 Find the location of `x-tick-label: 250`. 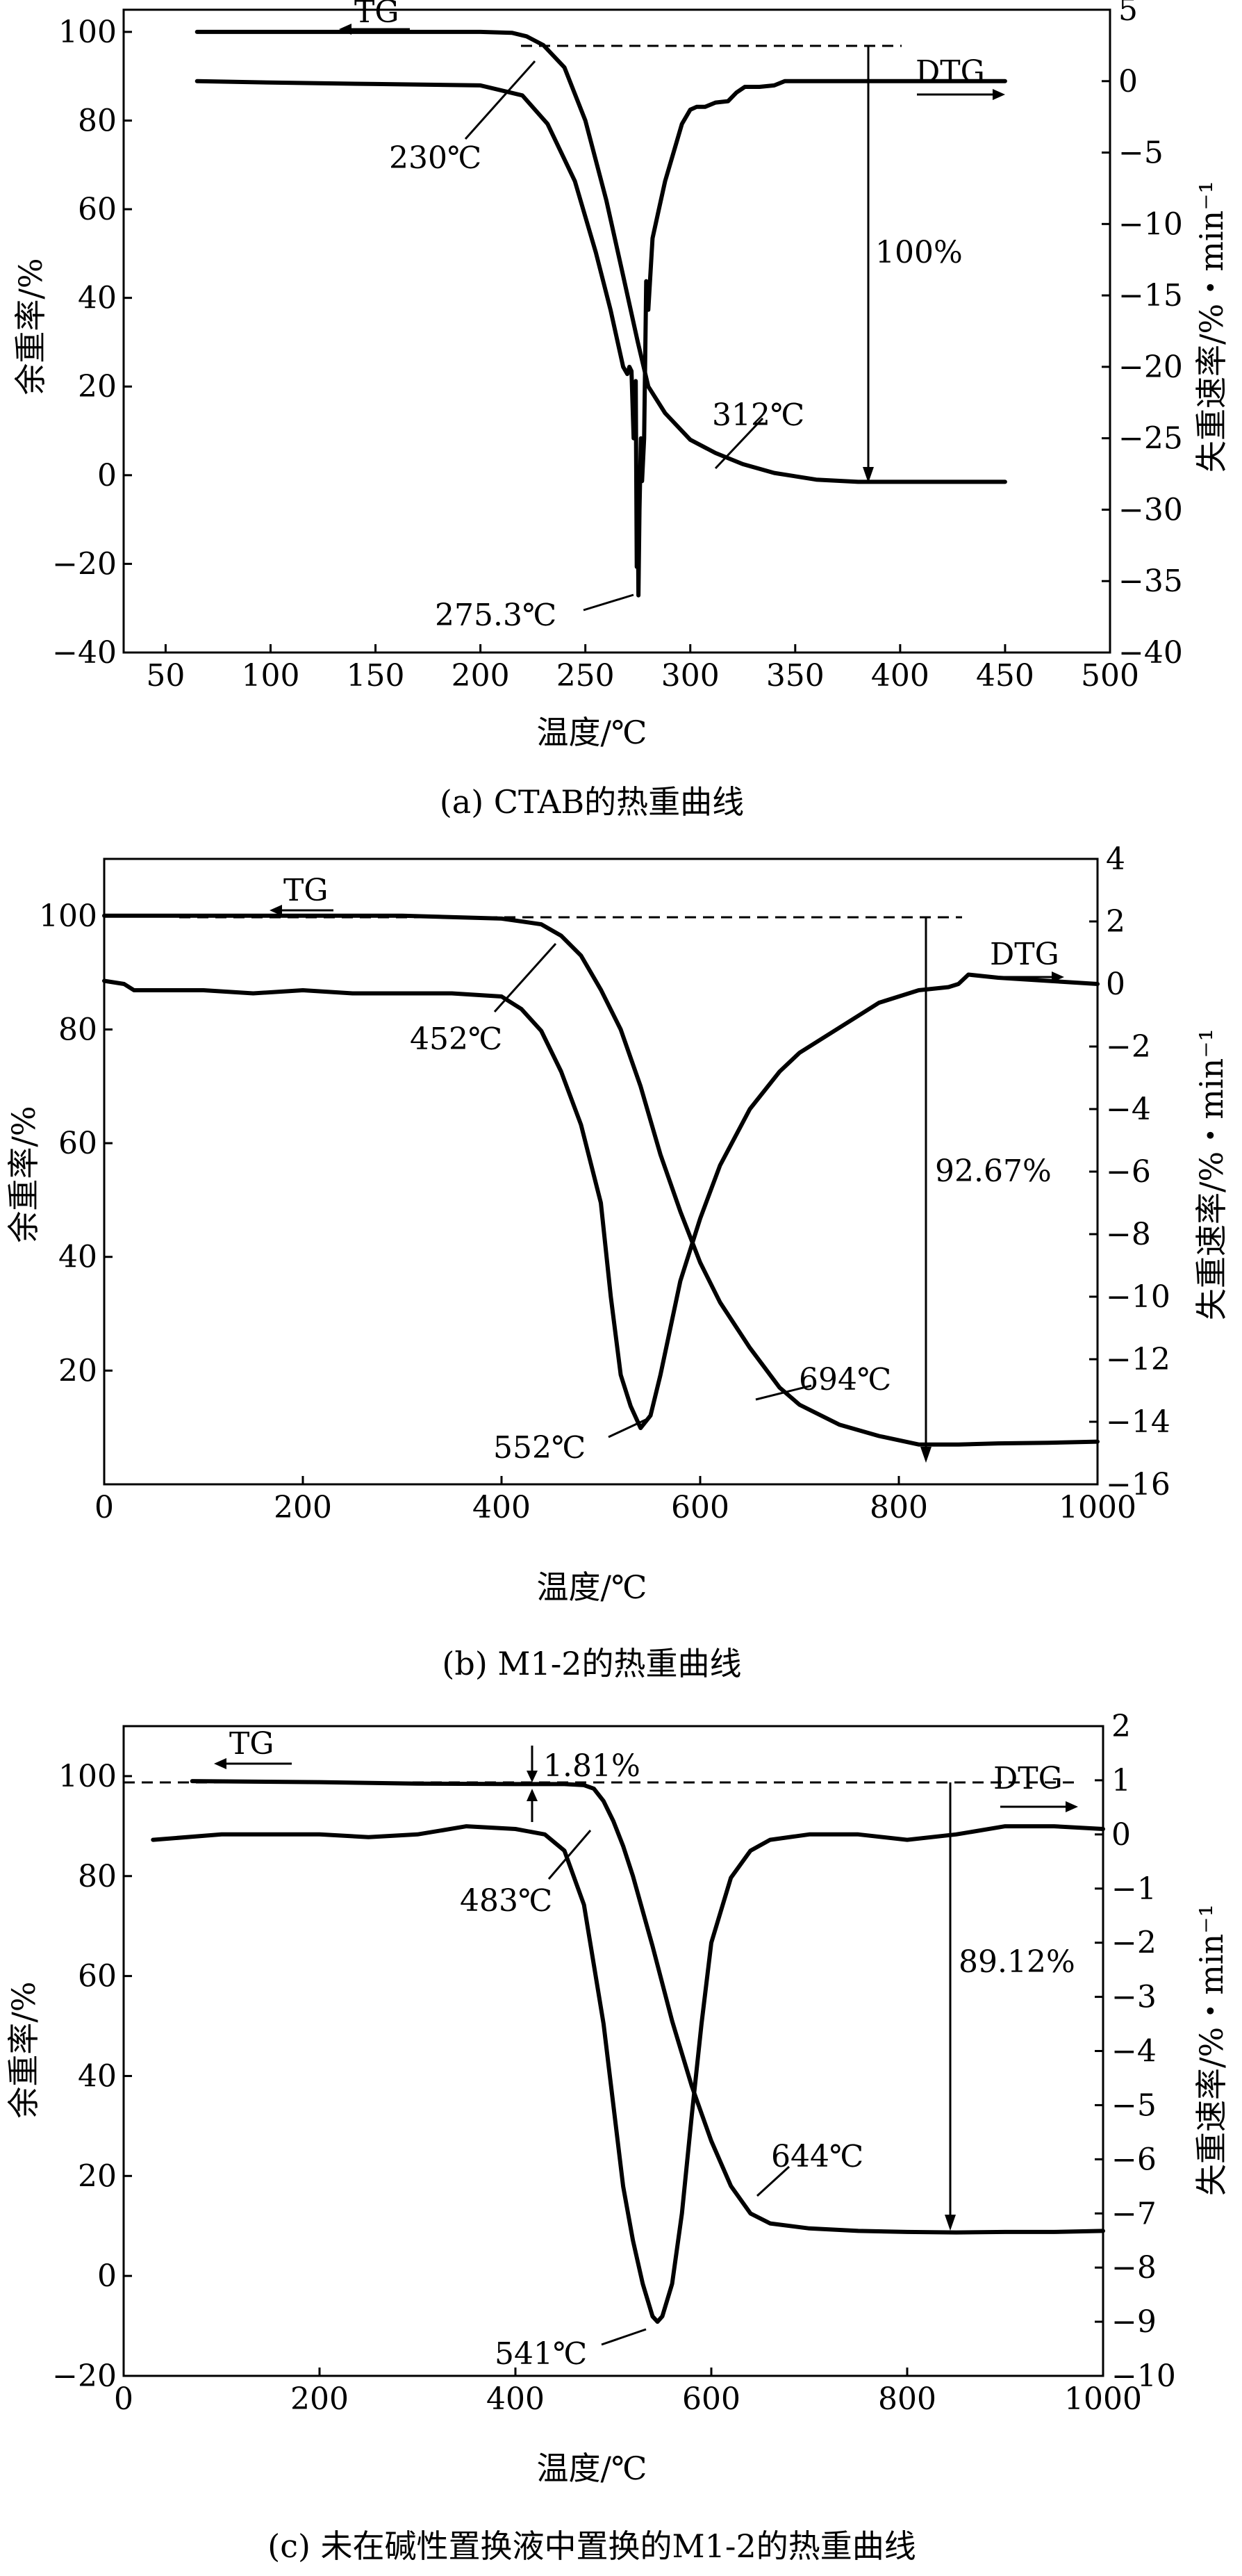

x-tick-label: 250 is located at coordinates (585, 676).